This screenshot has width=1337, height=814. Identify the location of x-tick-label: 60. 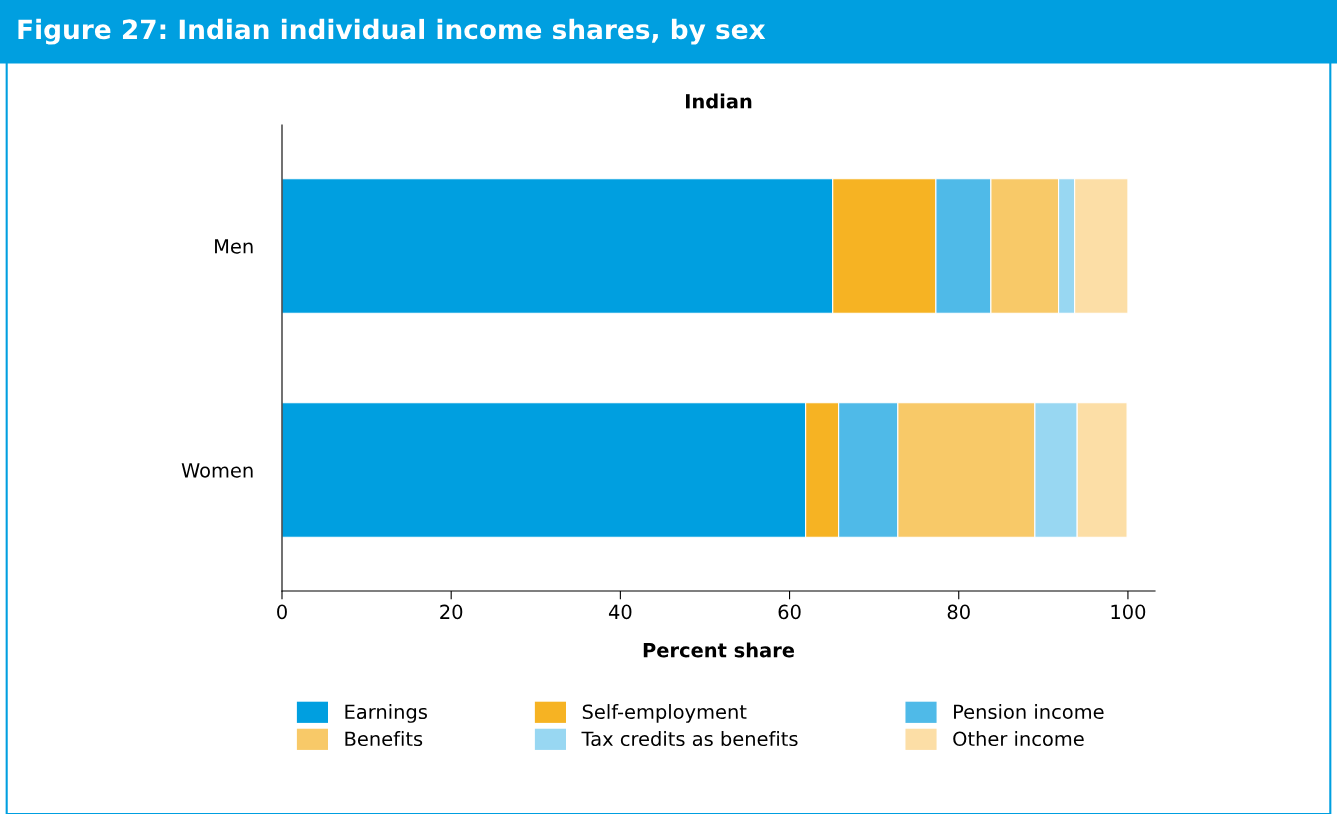
(789, 612).